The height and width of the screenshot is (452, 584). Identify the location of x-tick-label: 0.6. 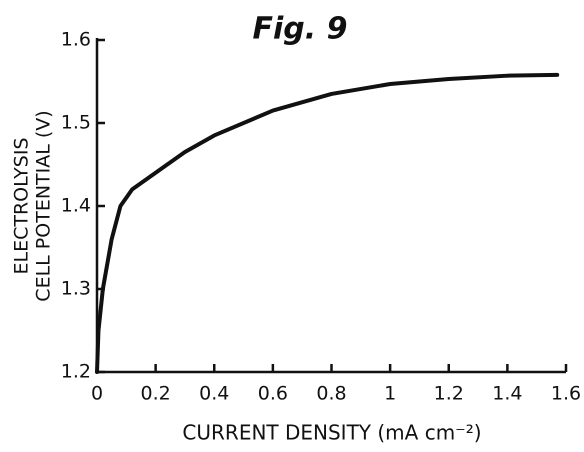
(273, 394).